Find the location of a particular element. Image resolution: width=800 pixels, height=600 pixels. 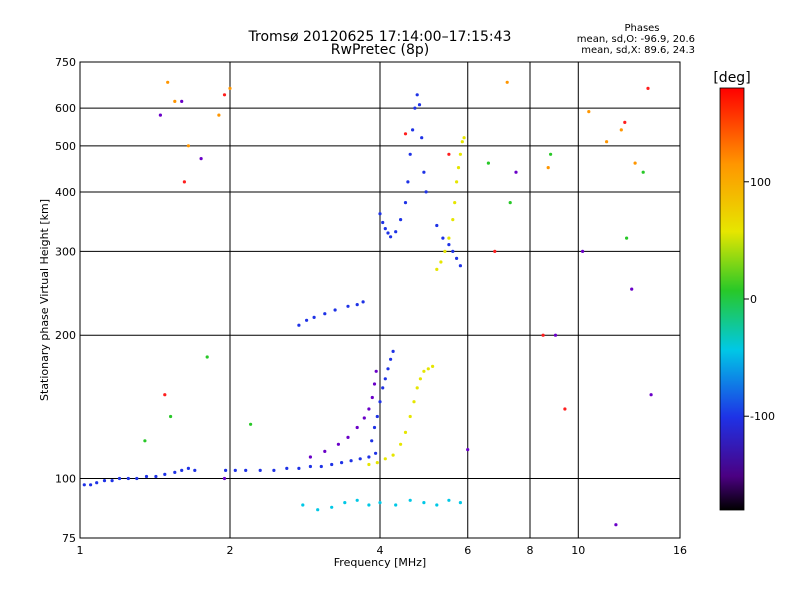

colorbar-tick-label: 100 is located at coordinates (760, 182).